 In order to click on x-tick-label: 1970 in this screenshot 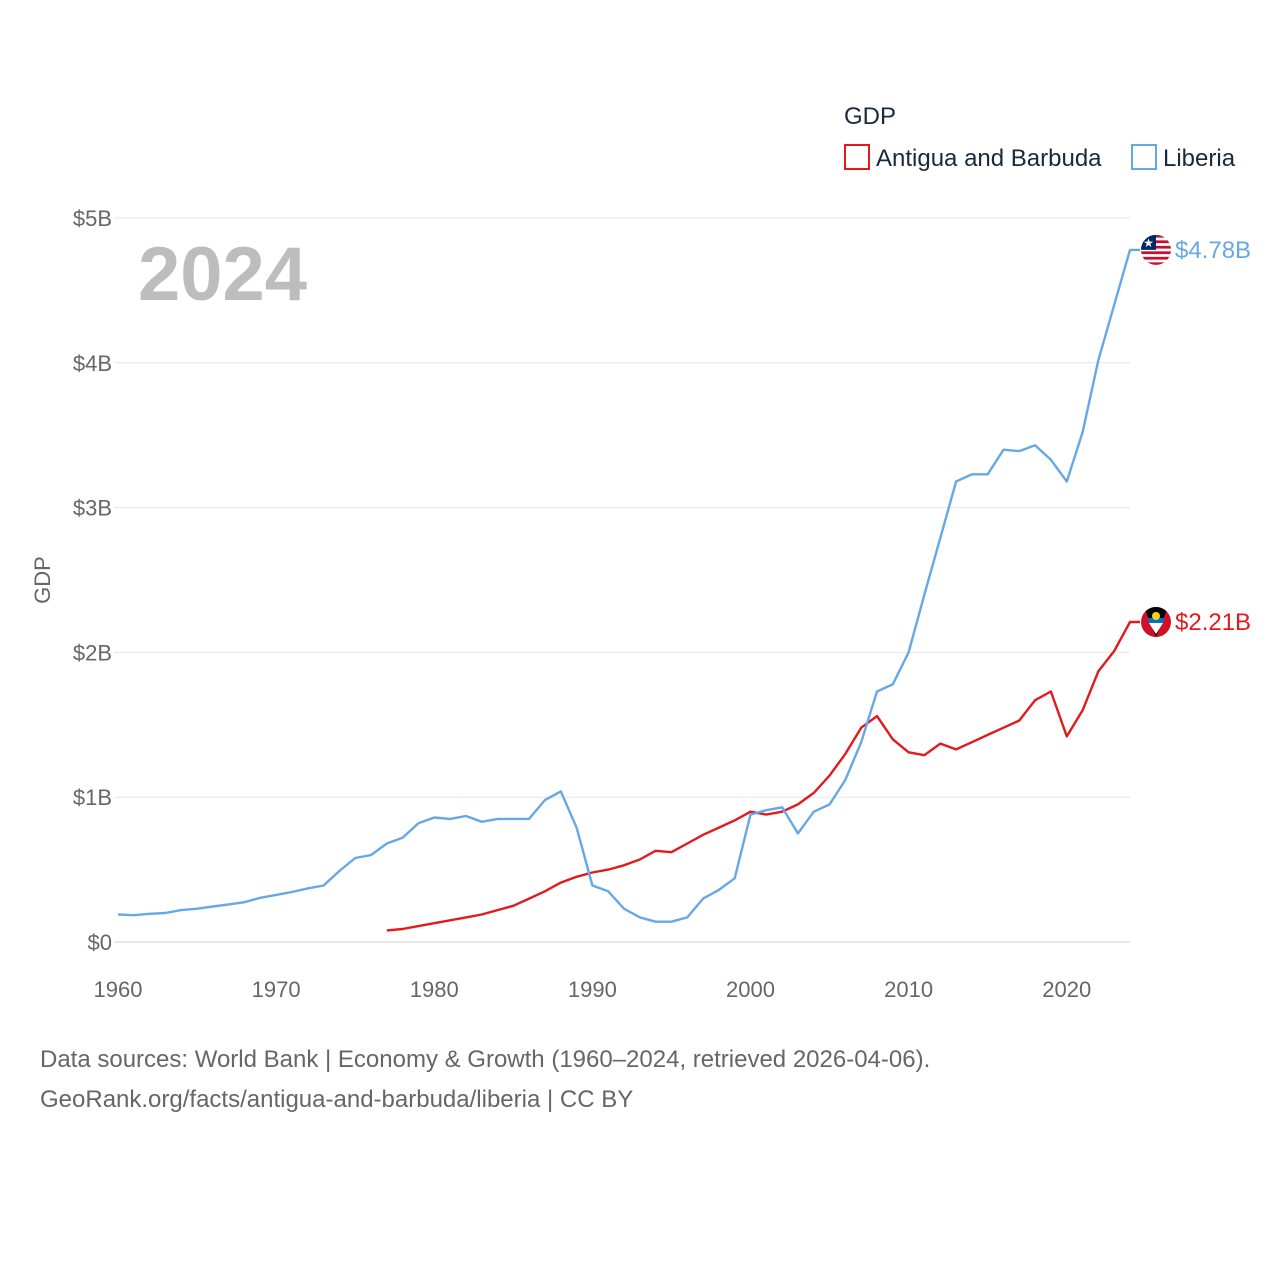, I will do `click(276, 989)`.